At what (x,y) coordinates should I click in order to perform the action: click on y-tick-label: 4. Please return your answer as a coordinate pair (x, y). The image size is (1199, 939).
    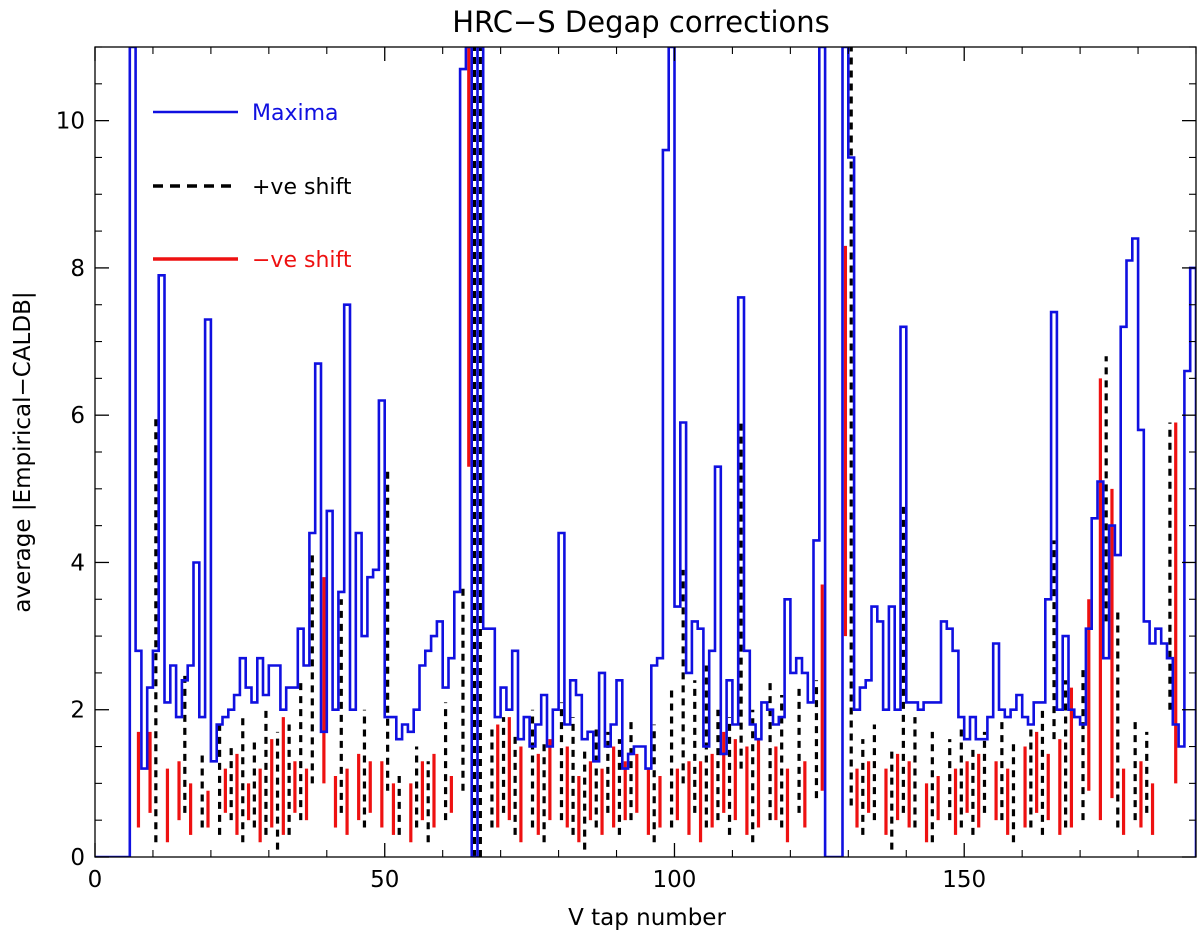
    Looking at the image, I should click on (77, 563).